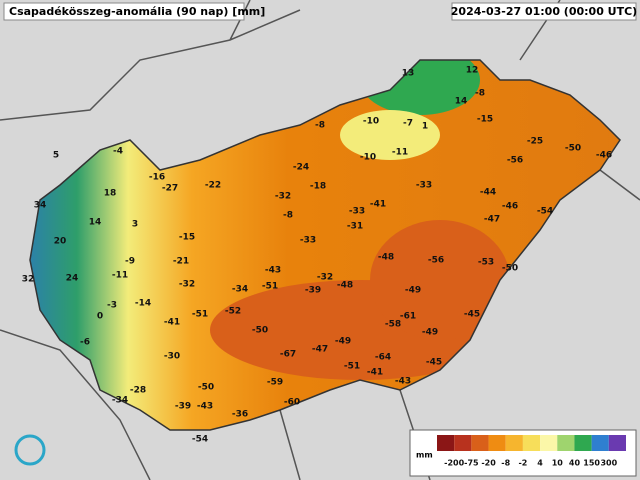  What do you see at coordinates (408, 124) in the screenshot?
I see `station-value: -7` at bounding box center [408, 124].